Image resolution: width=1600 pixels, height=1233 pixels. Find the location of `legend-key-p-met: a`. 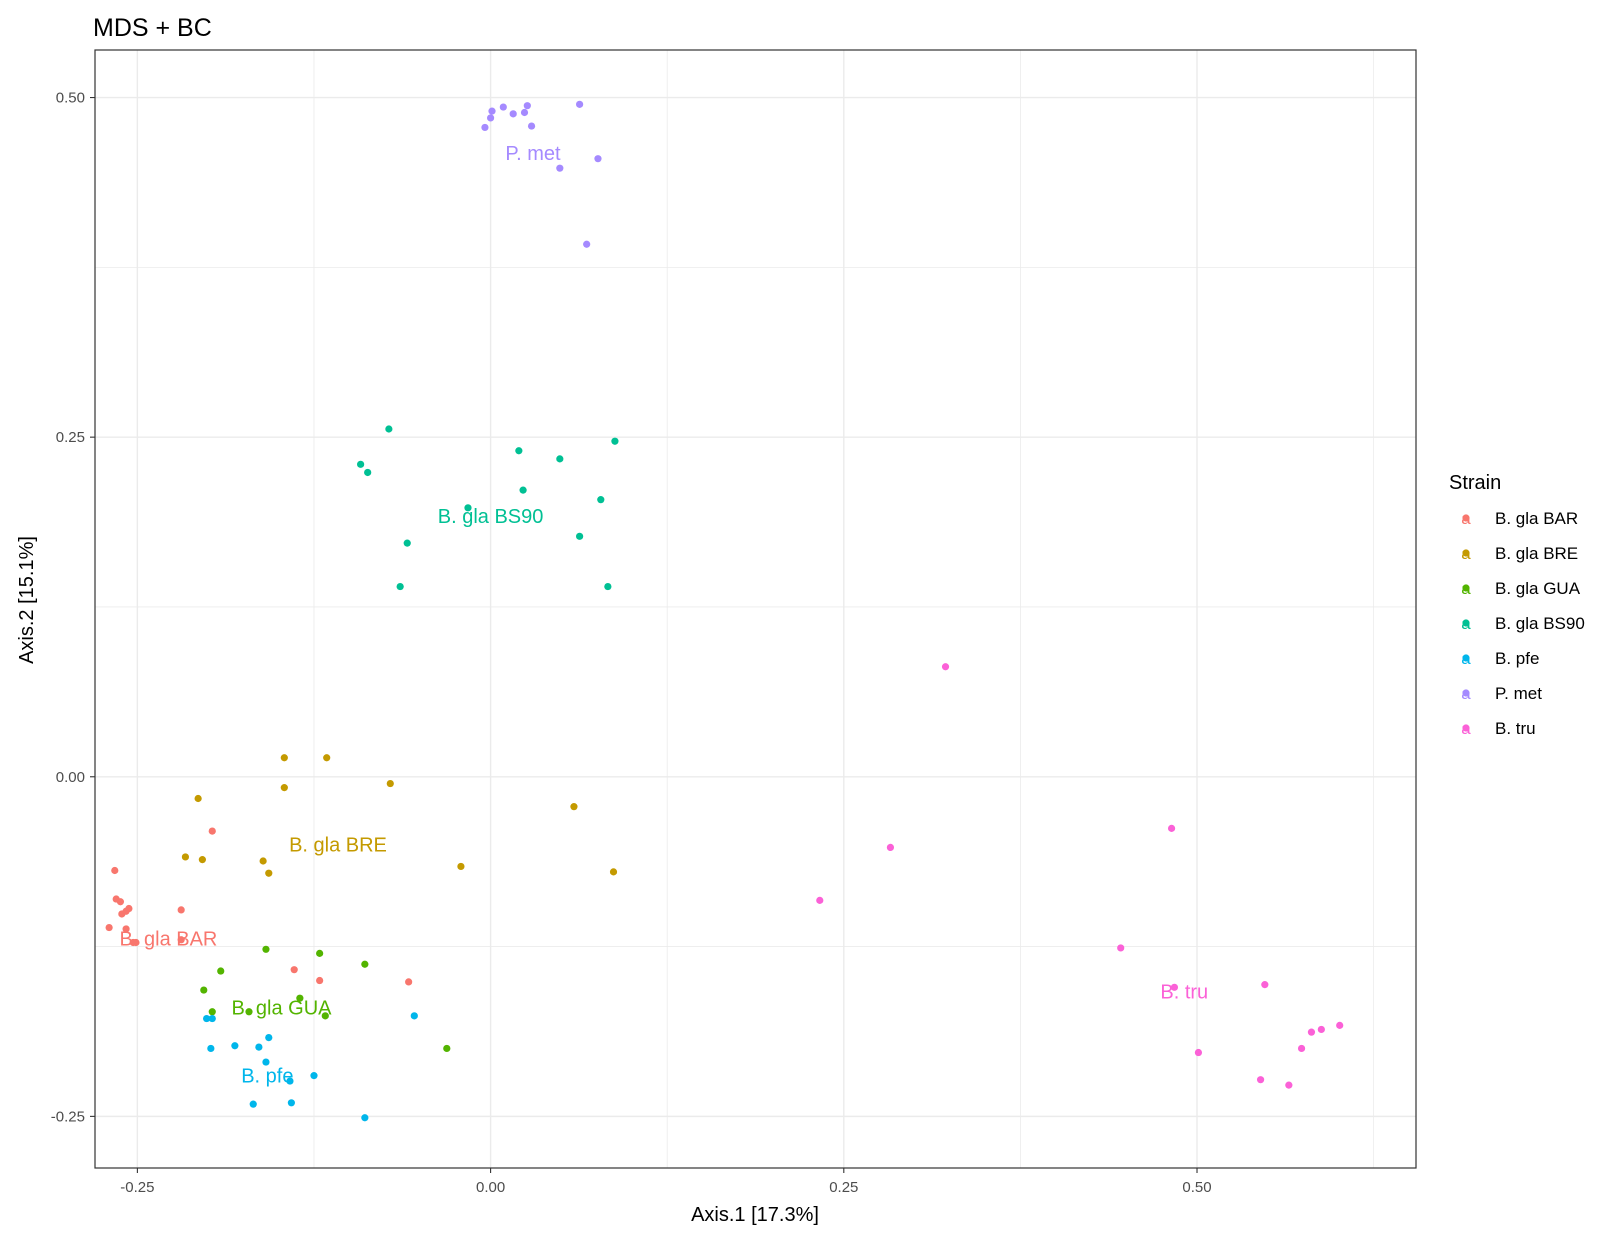

legend-key-p-met: a is located at coordinates (1466, 693).